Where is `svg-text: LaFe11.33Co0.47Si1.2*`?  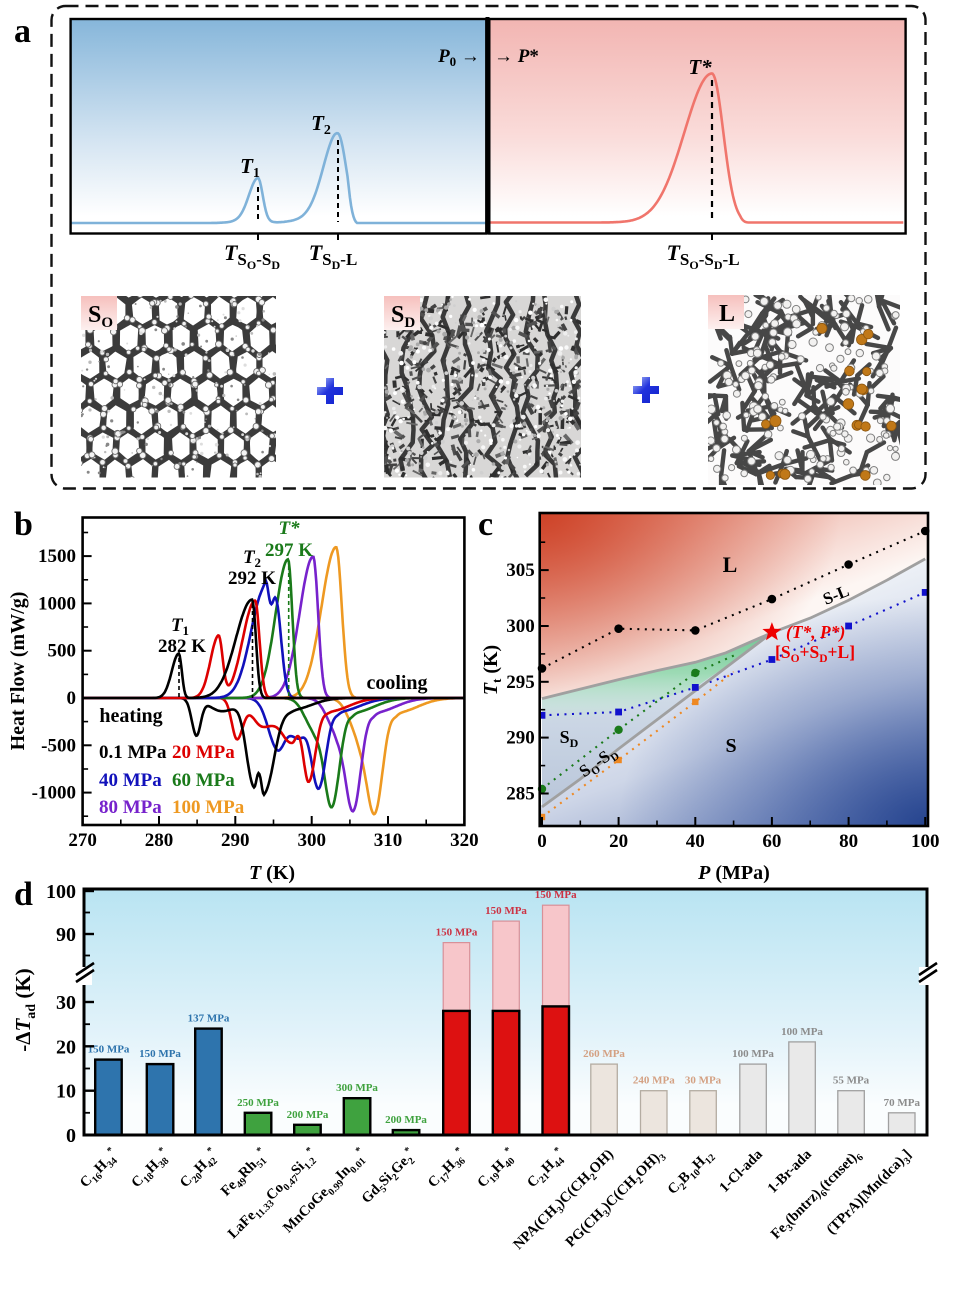
svg-text: LaFe11.33Co0.47Si1.2* is located at coordinates (272, 1194).